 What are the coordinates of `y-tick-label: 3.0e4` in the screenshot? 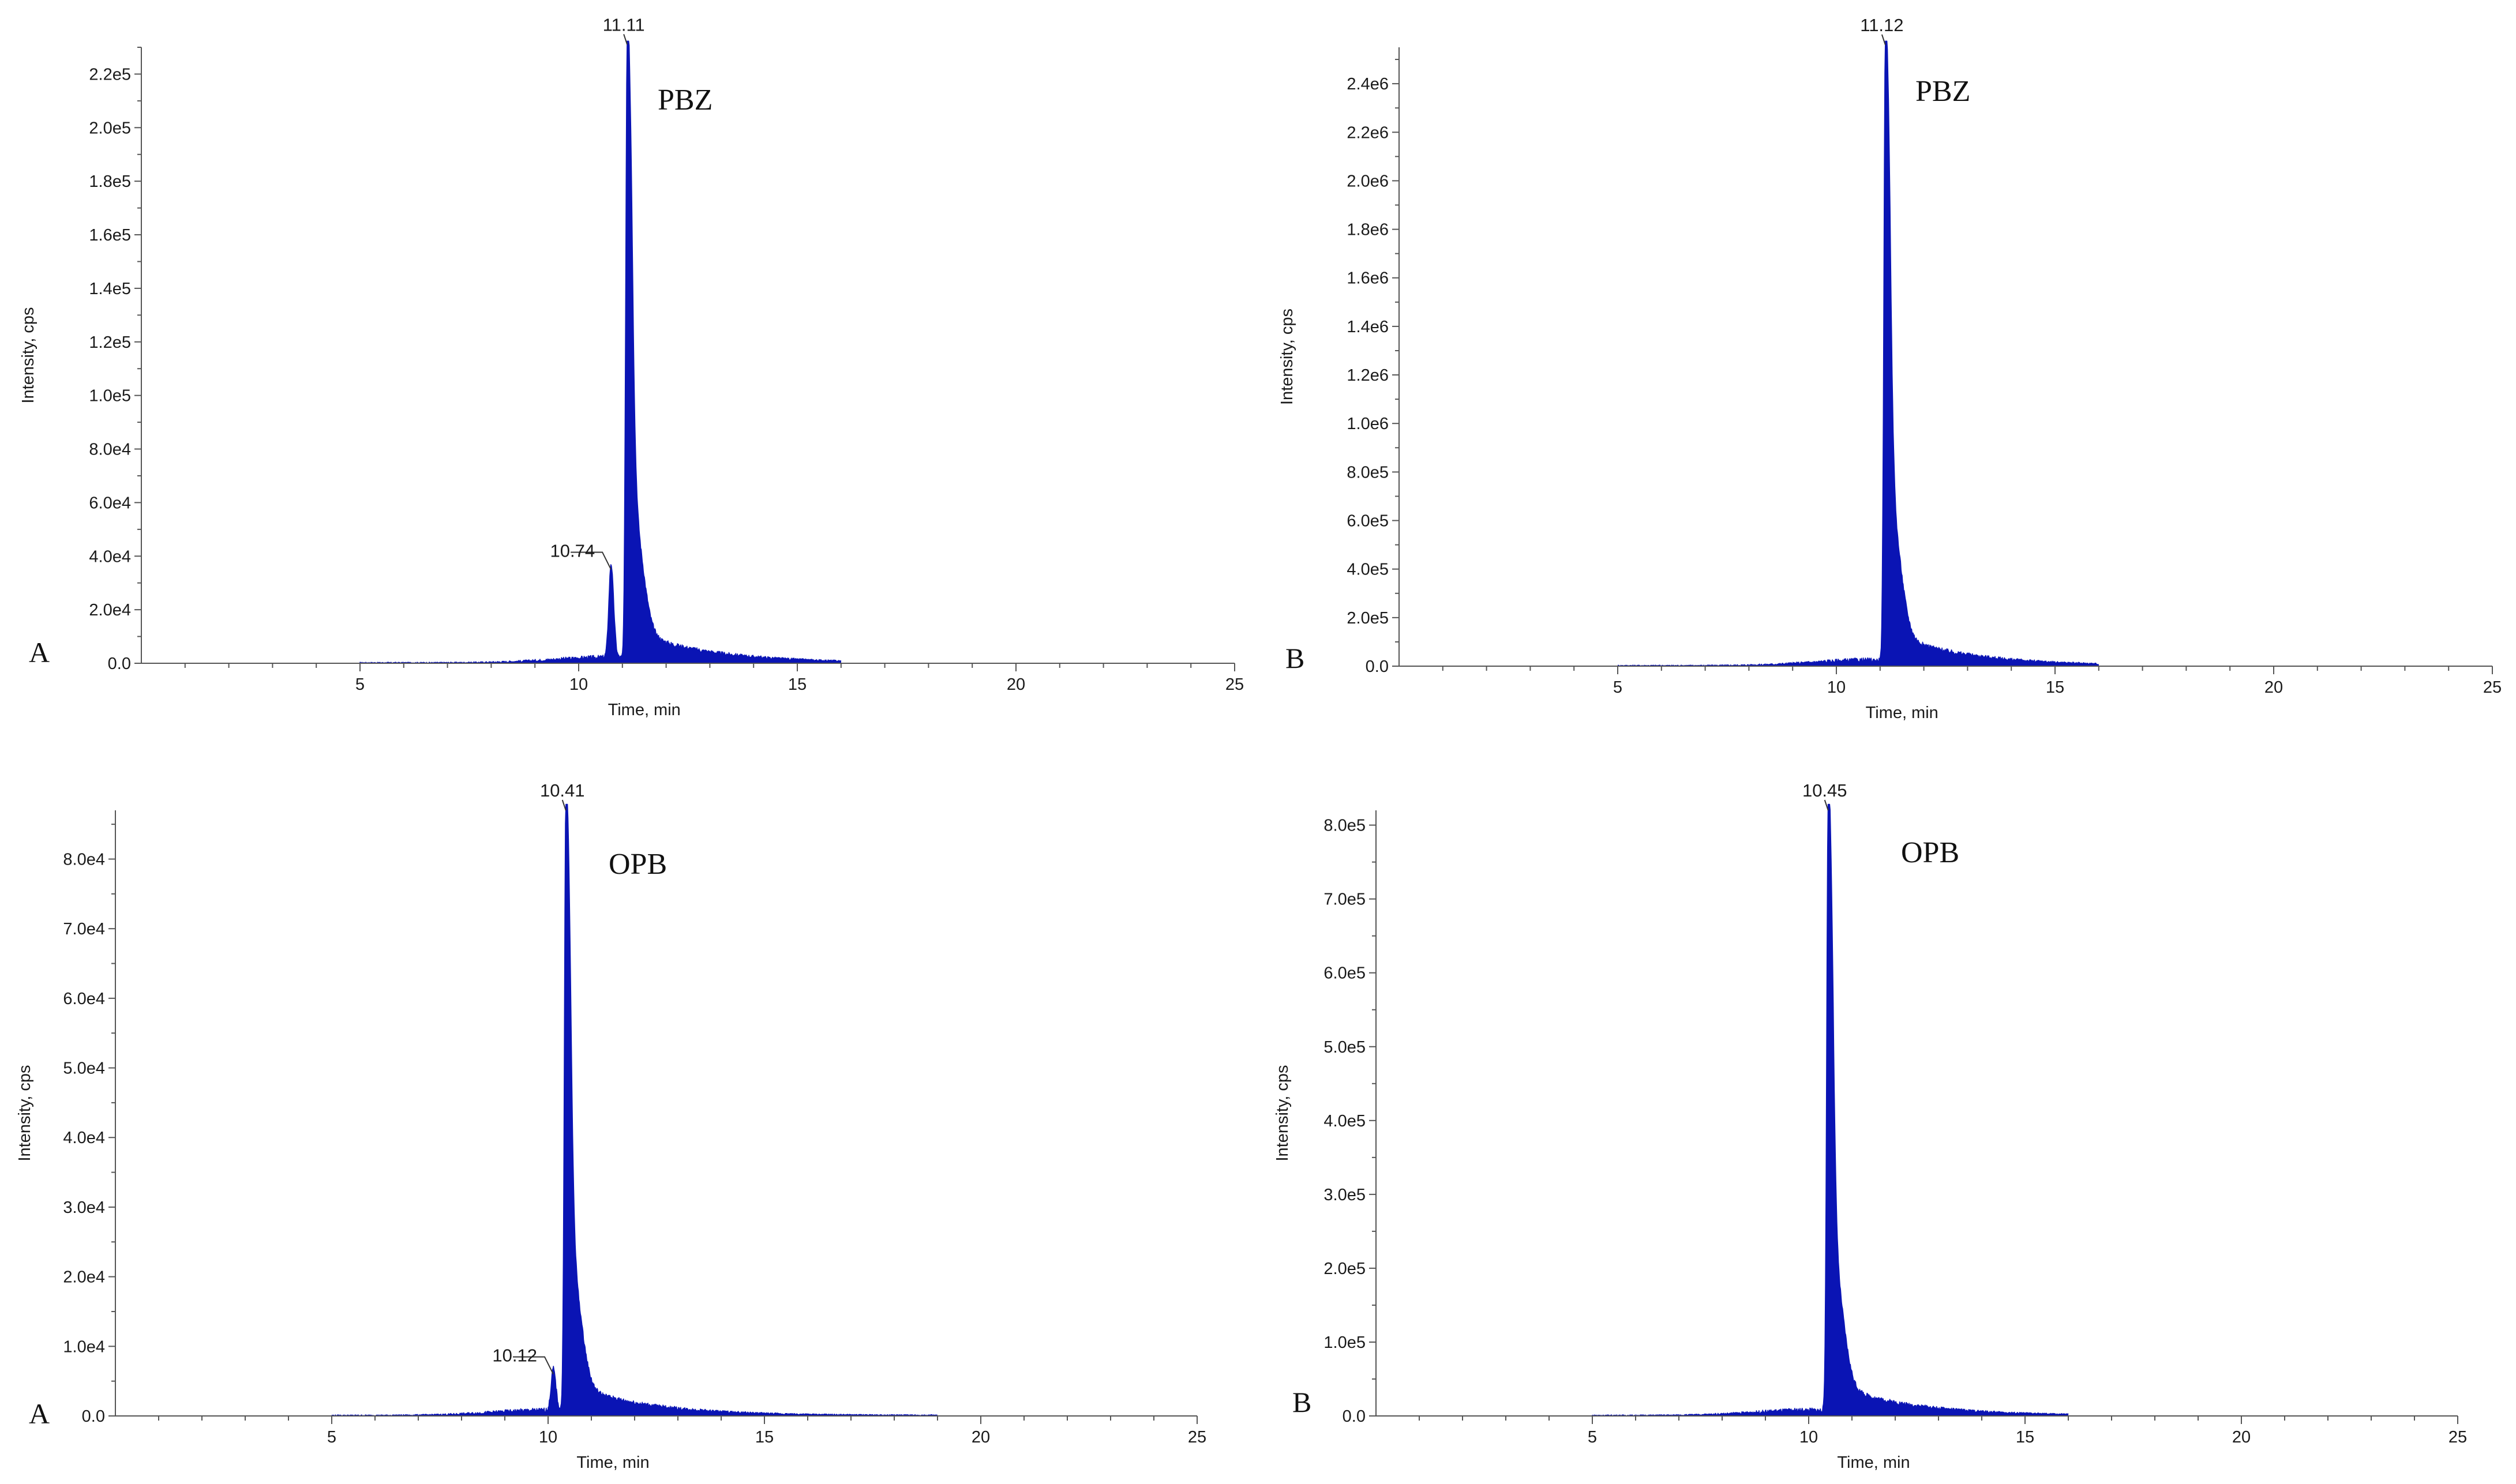 It's located at (84, 1208).